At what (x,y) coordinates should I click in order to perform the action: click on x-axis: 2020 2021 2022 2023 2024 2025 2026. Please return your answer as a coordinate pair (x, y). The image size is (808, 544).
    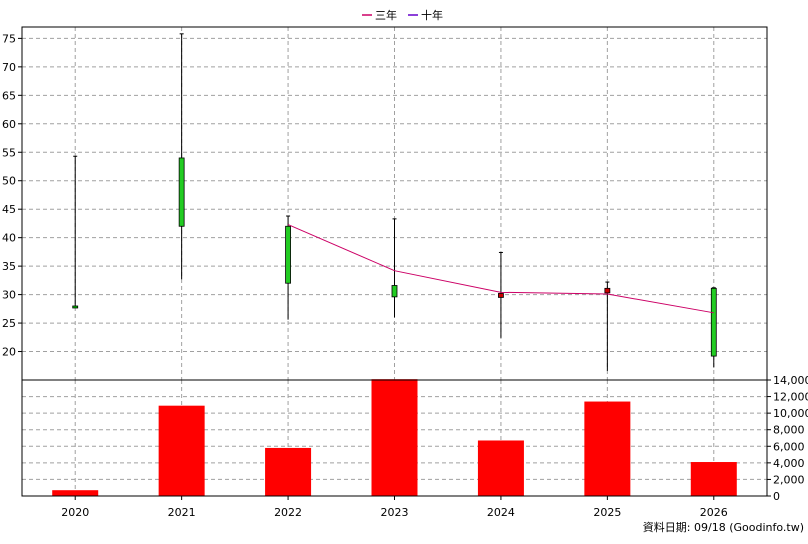
    Looking at the image, I should click on (394, 507).